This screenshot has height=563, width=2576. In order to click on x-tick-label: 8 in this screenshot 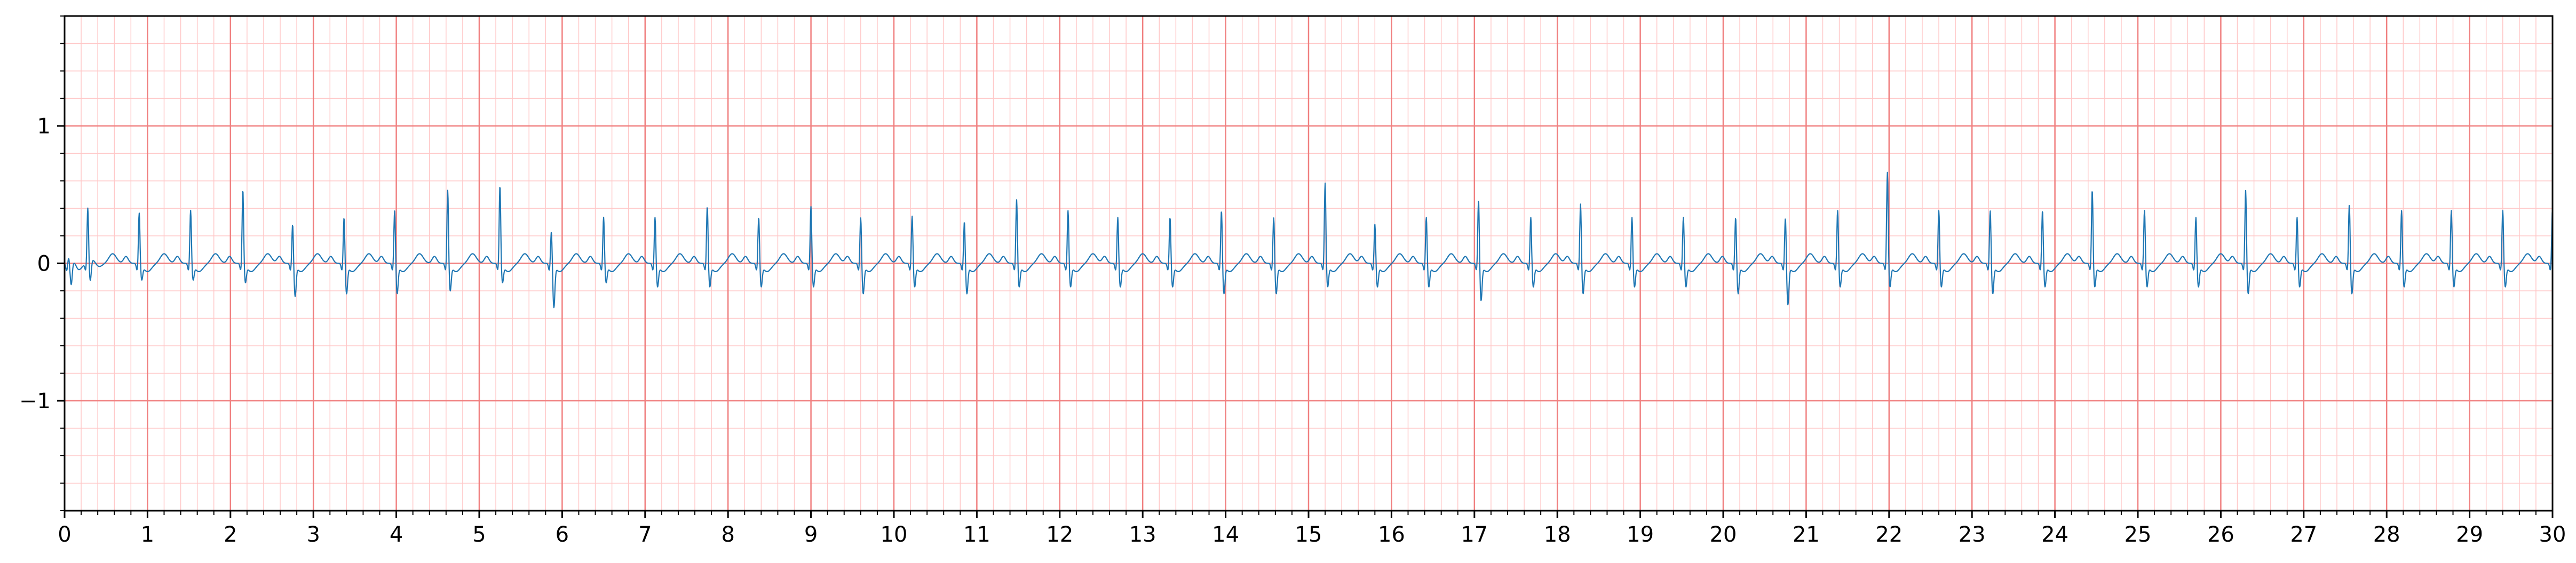, I will do `click(727, 534)`.